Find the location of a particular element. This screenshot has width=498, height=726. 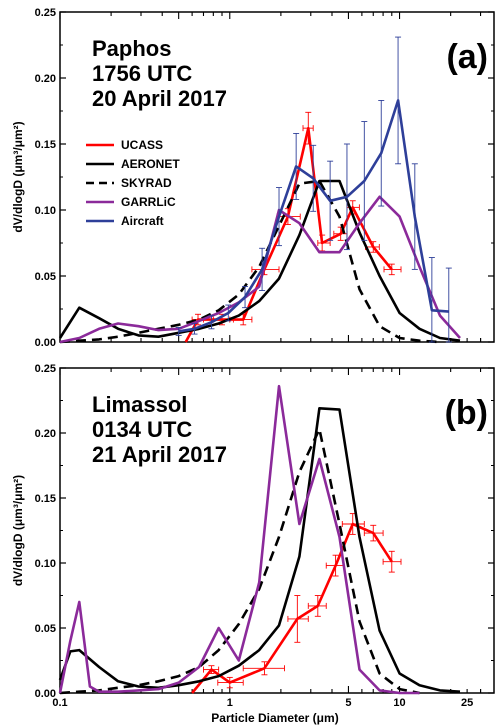

panel-title-line: 21 April 2017 is located at coordinates (159, 454).